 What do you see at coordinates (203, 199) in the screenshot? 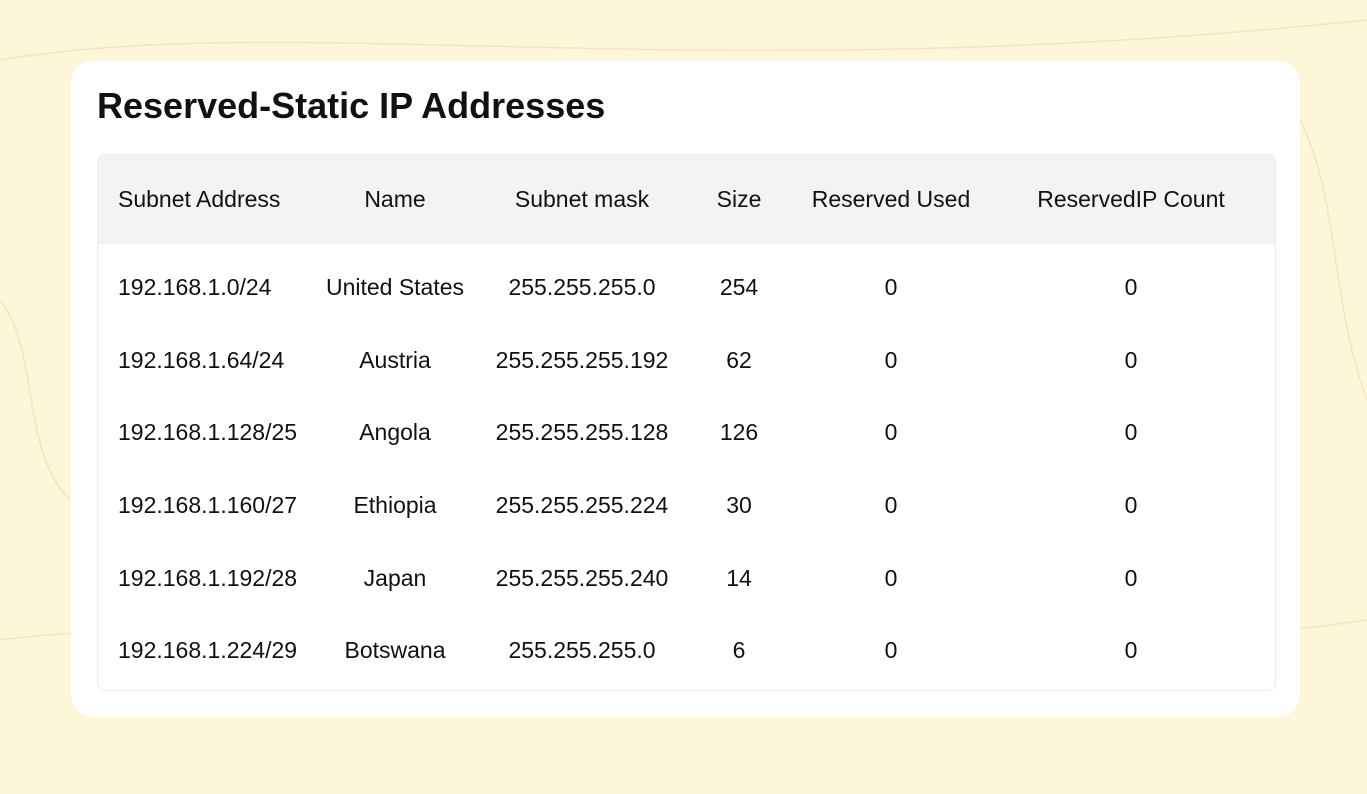
I see `col-subnet-address: Subnet Address` at bounding box center [203, 199].